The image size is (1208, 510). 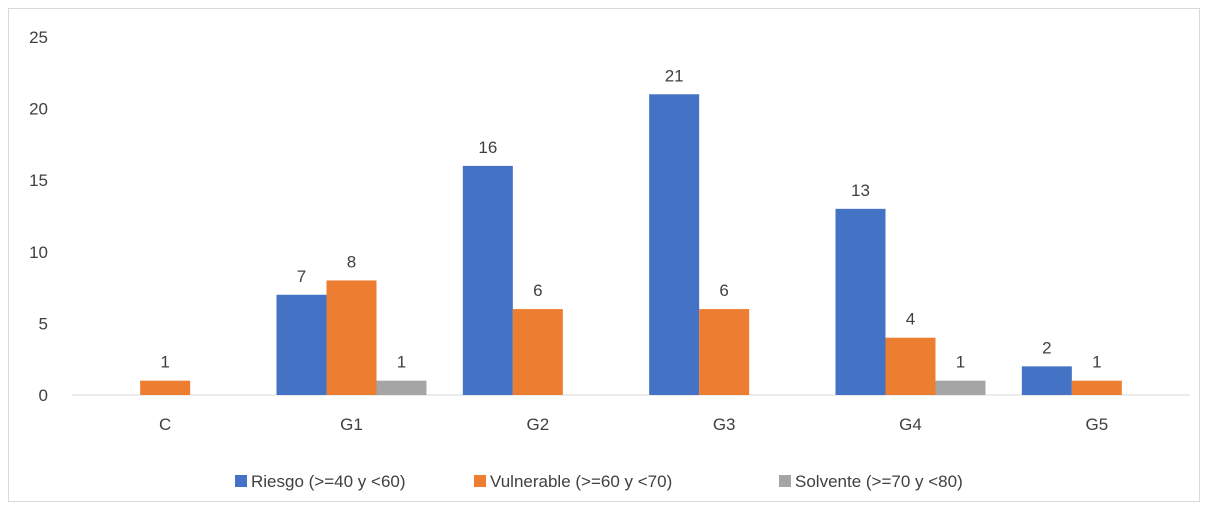 What do you see at coordinates (43, 323) in the screenshot?
I see `y-tick-label: 5` at bounding box center [43, 323].